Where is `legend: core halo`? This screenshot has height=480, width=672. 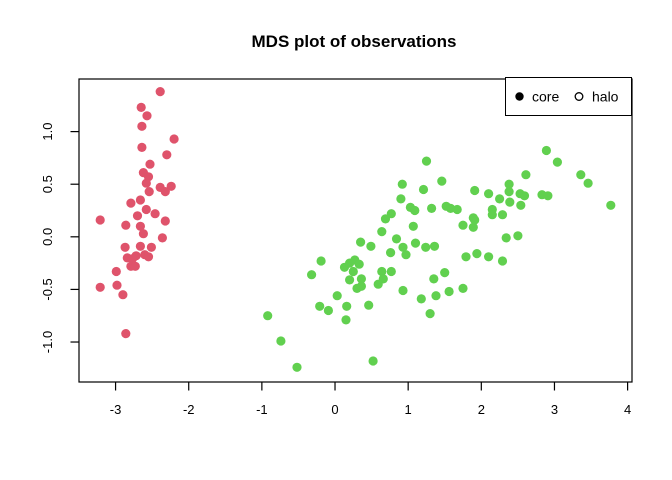
legend: core halo is located at coordinates (568, 96).